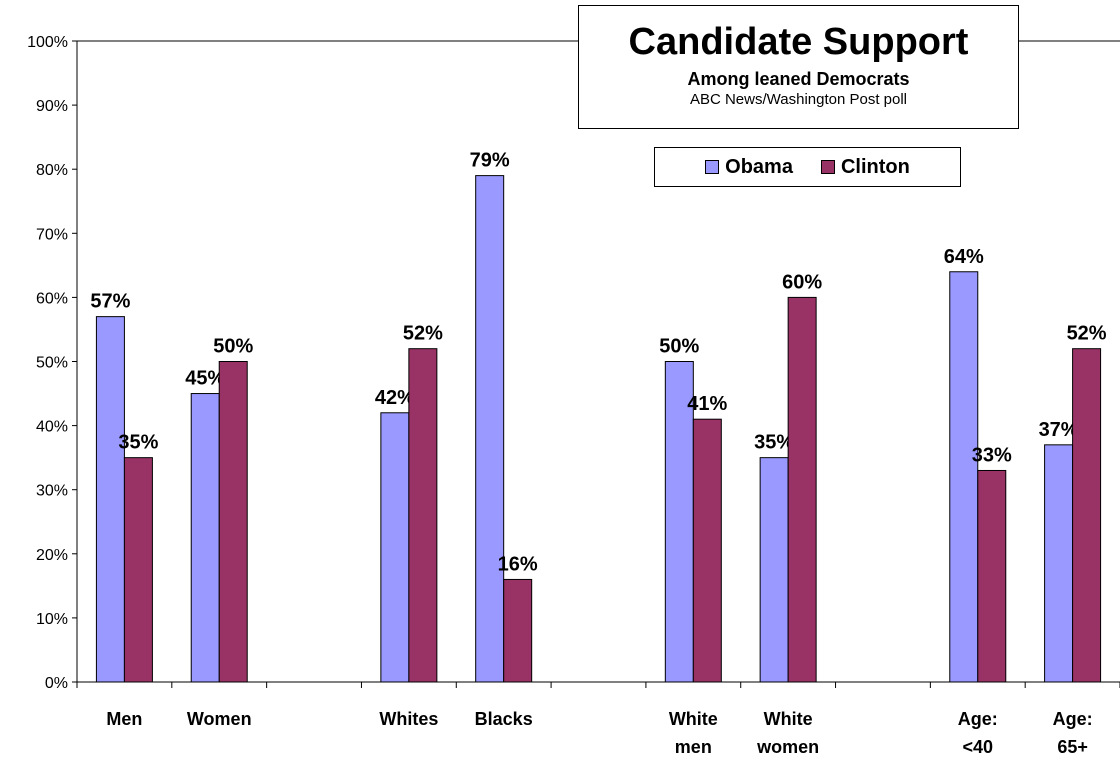 The image size is (1120, 759). I want to click on chart-title: Candidate Support, so click(798, 42).